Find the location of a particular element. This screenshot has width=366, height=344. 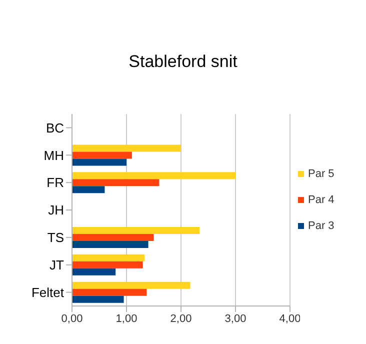

y-tick-label: JT is located at coordinates (57, 264).